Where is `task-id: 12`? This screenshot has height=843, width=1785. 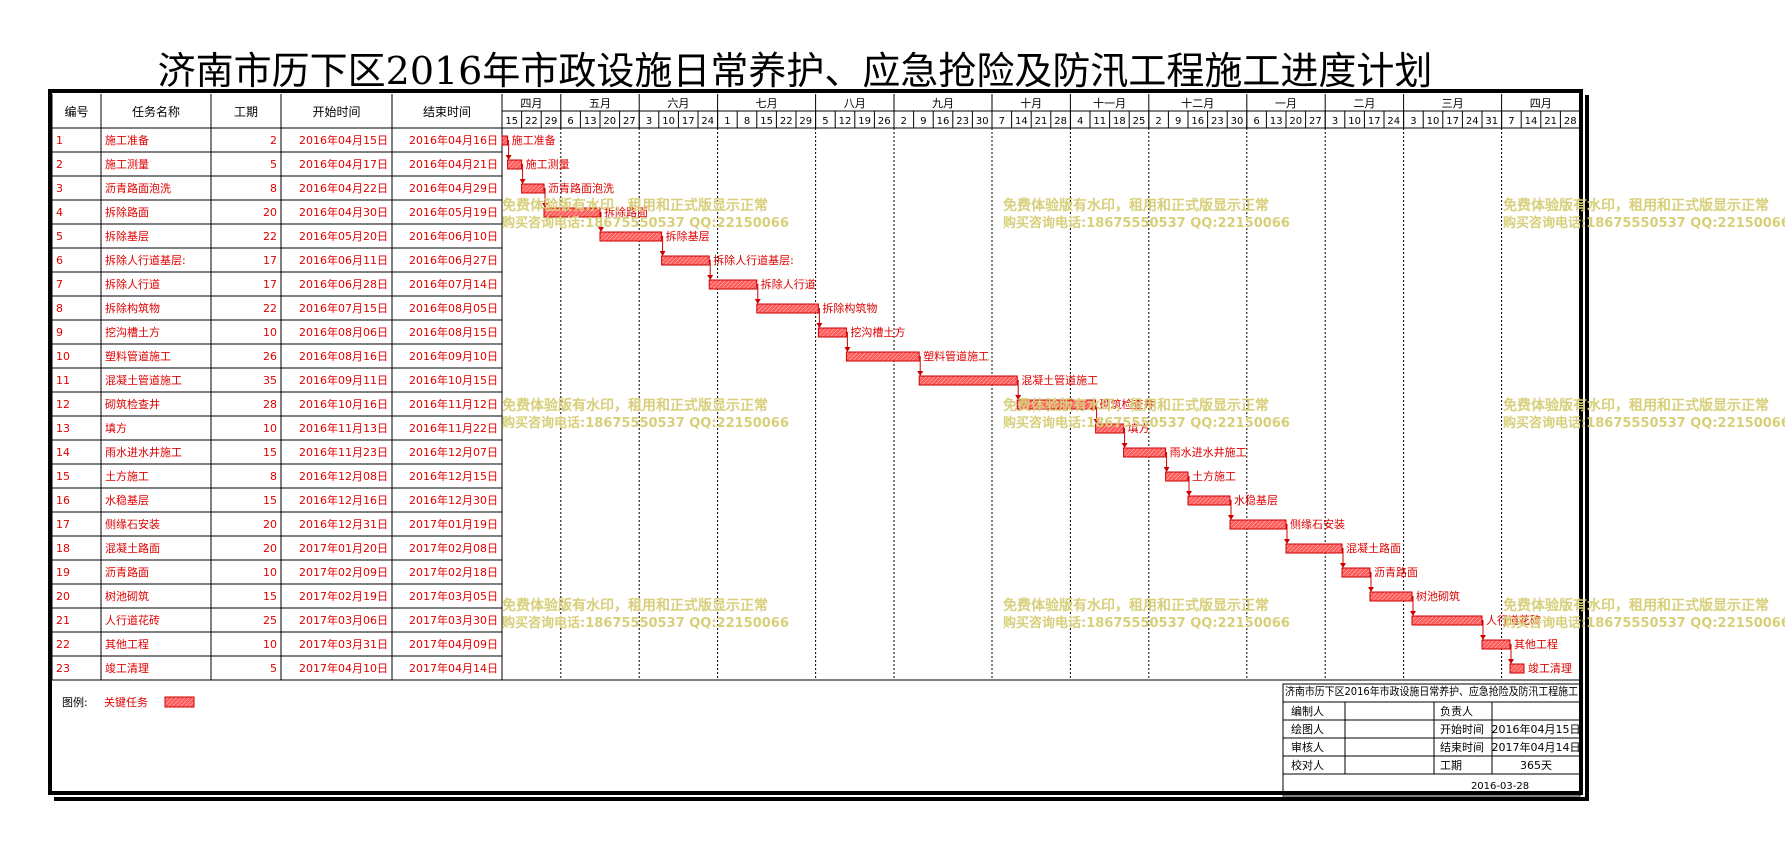
task-id: 12 is located at coordinates (63, 404).